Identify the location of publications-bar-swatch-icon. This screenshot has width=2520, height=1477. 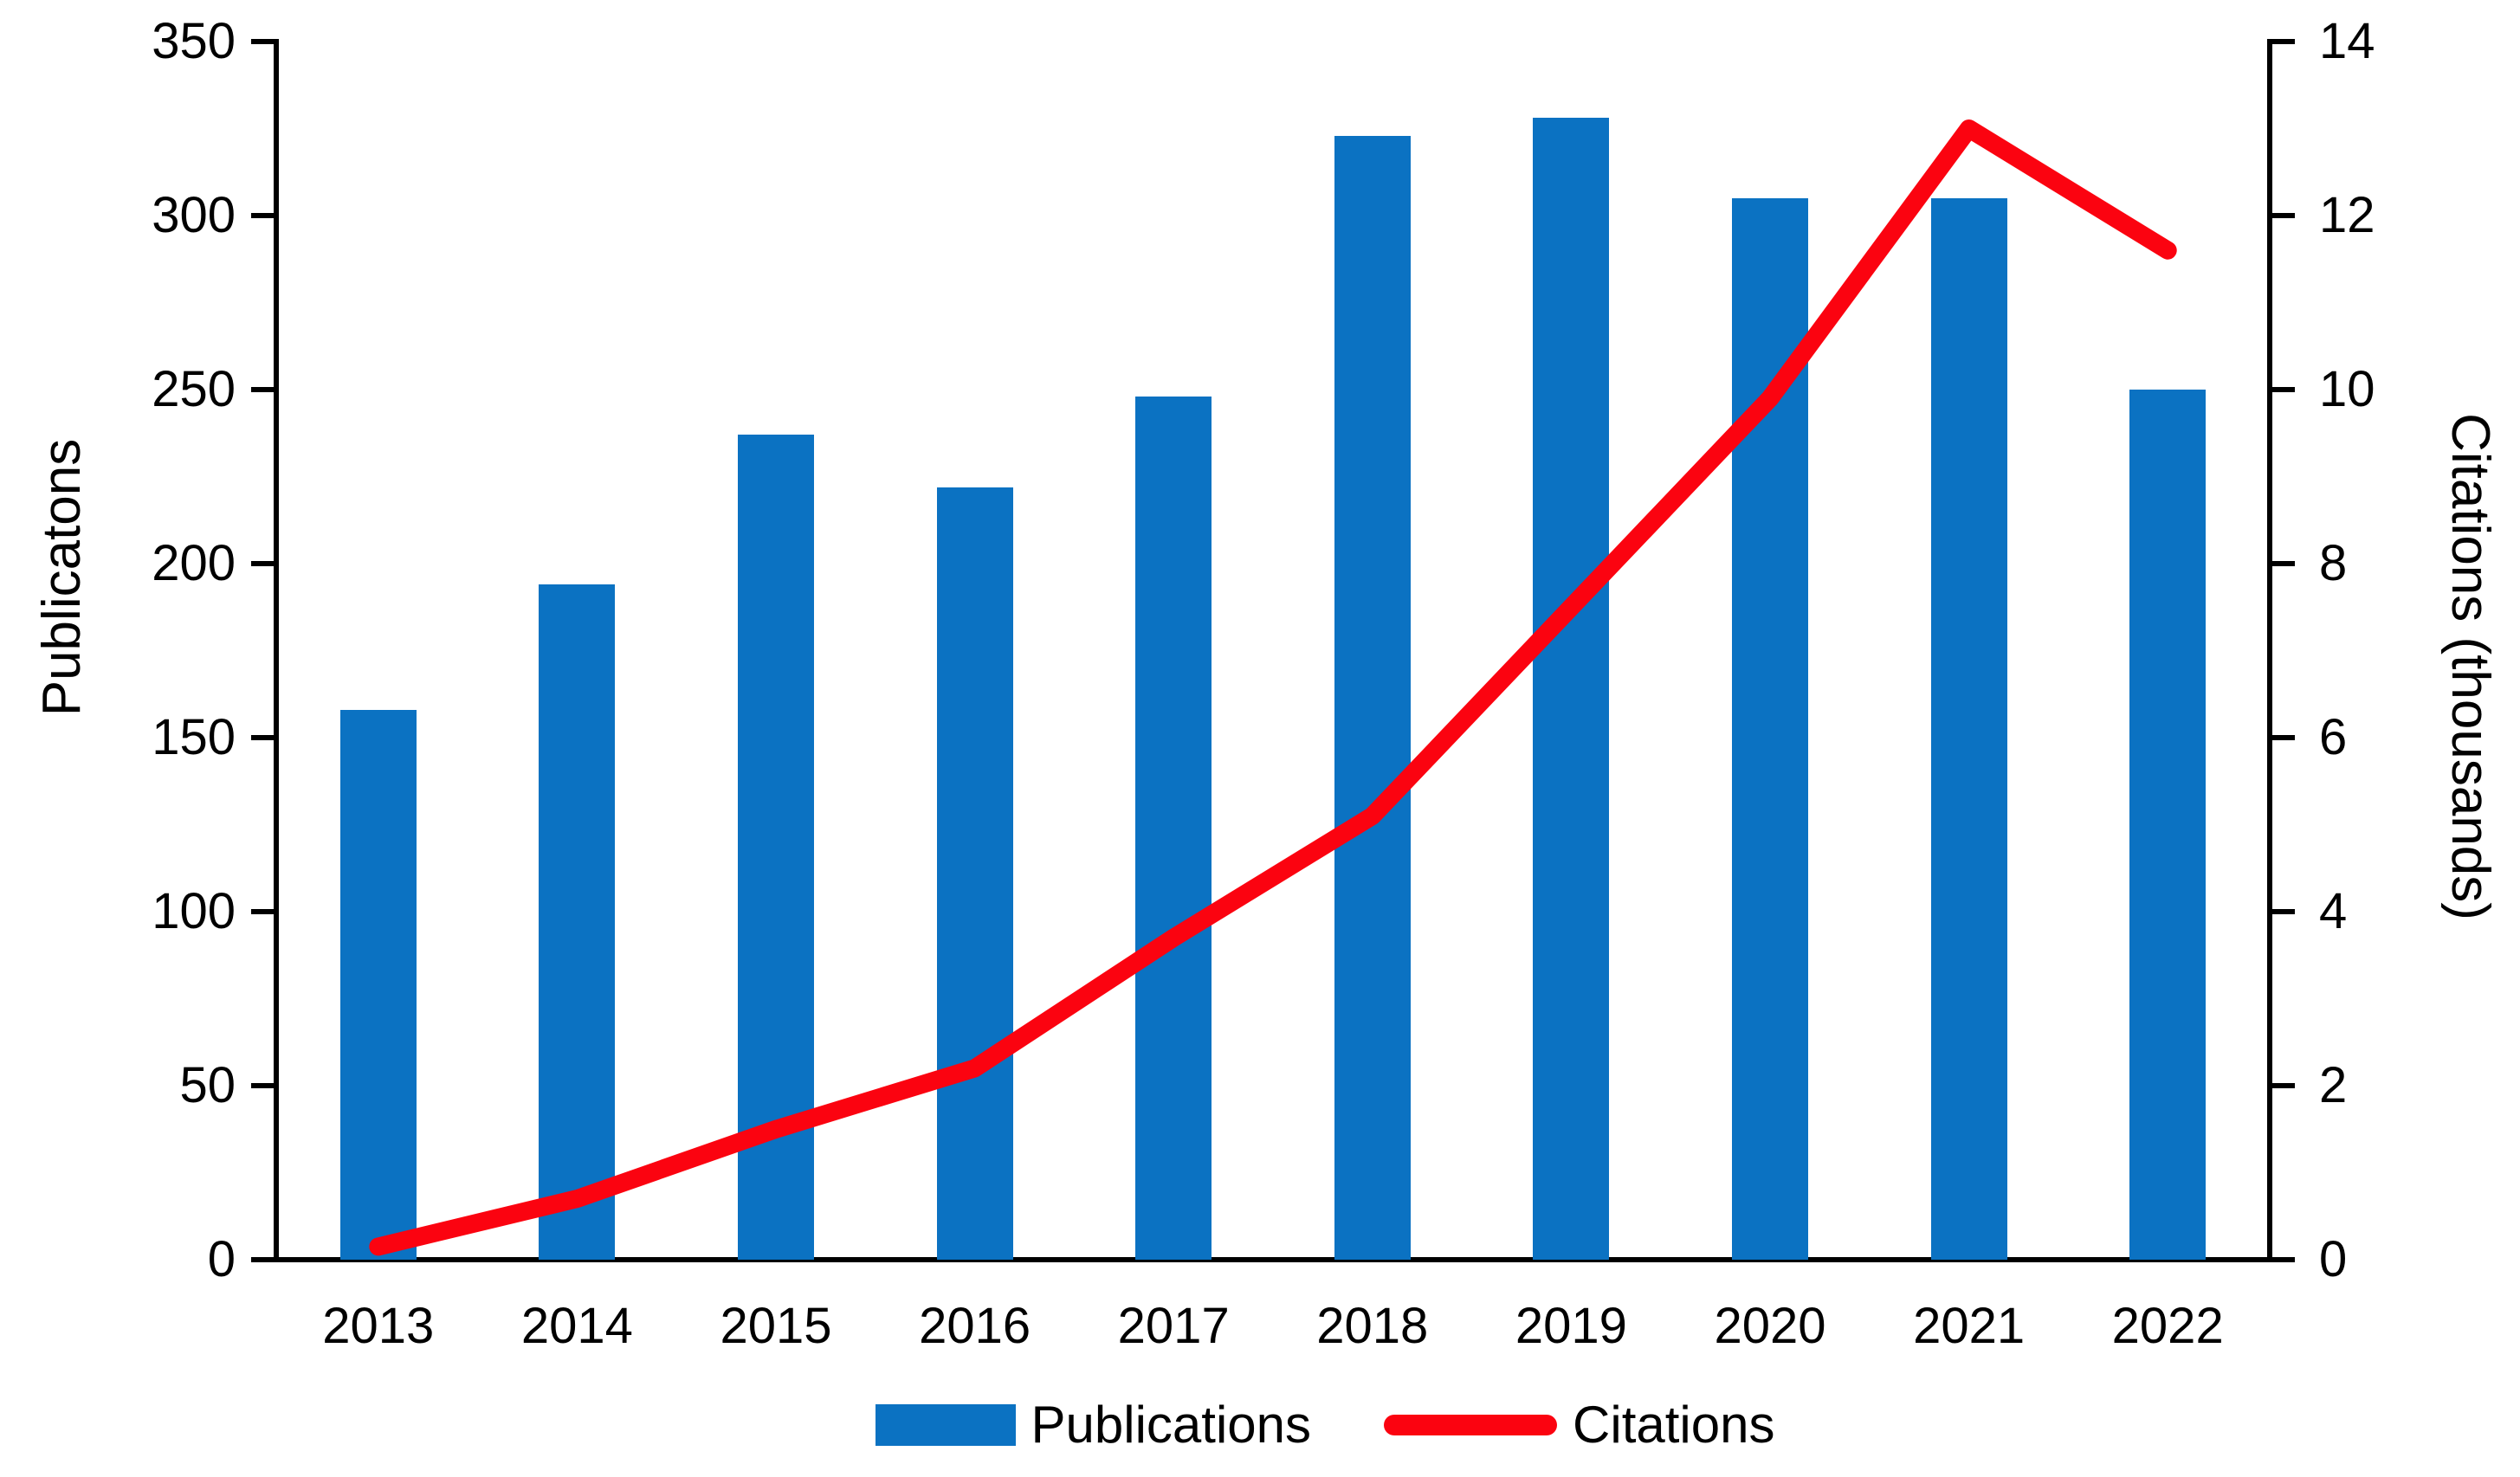
(945, 1425).